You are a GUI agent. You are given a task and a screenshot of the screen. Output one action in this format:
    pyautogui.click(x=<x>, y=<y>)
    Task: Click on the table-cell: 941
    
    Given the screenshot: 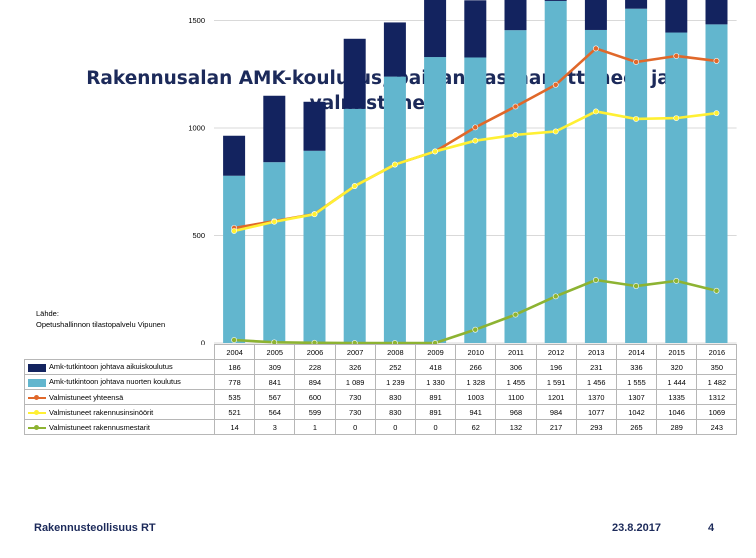 What is the action you would take?
    pyautogui.click(x=476, y=412)
    